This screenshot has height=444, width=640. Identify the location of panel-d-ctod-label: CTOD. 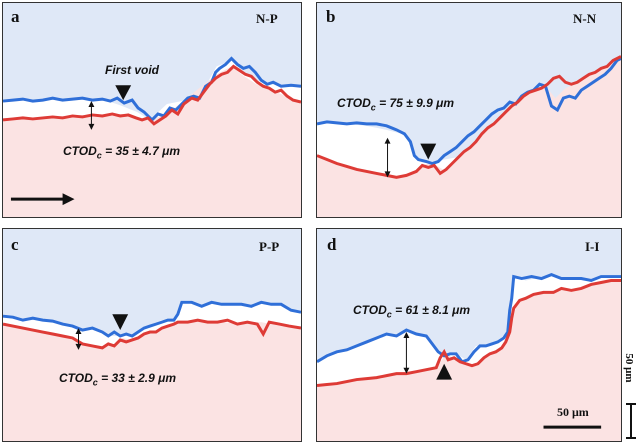
(370, 310).